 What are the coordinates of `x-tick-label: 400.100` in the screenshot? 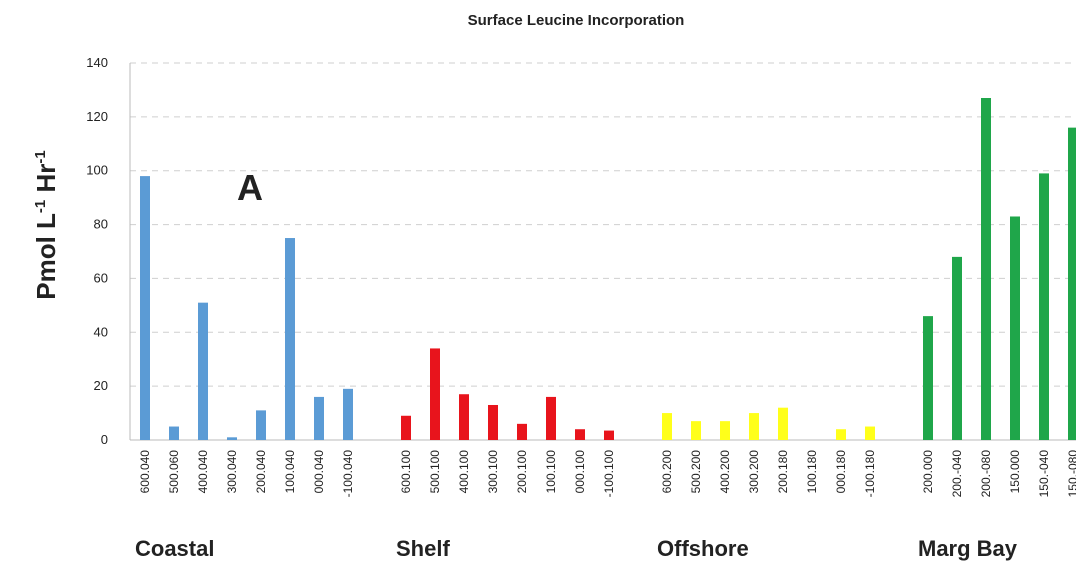 It's located at (464, 472).